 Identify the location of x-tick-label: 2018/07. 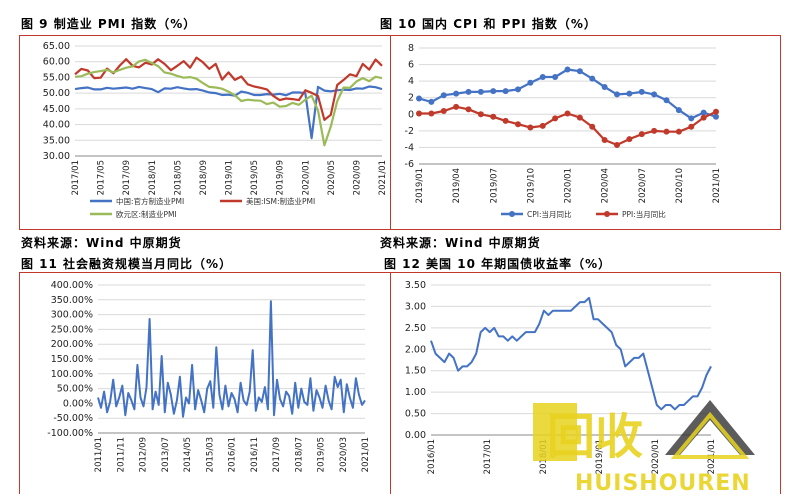
(299, 454).